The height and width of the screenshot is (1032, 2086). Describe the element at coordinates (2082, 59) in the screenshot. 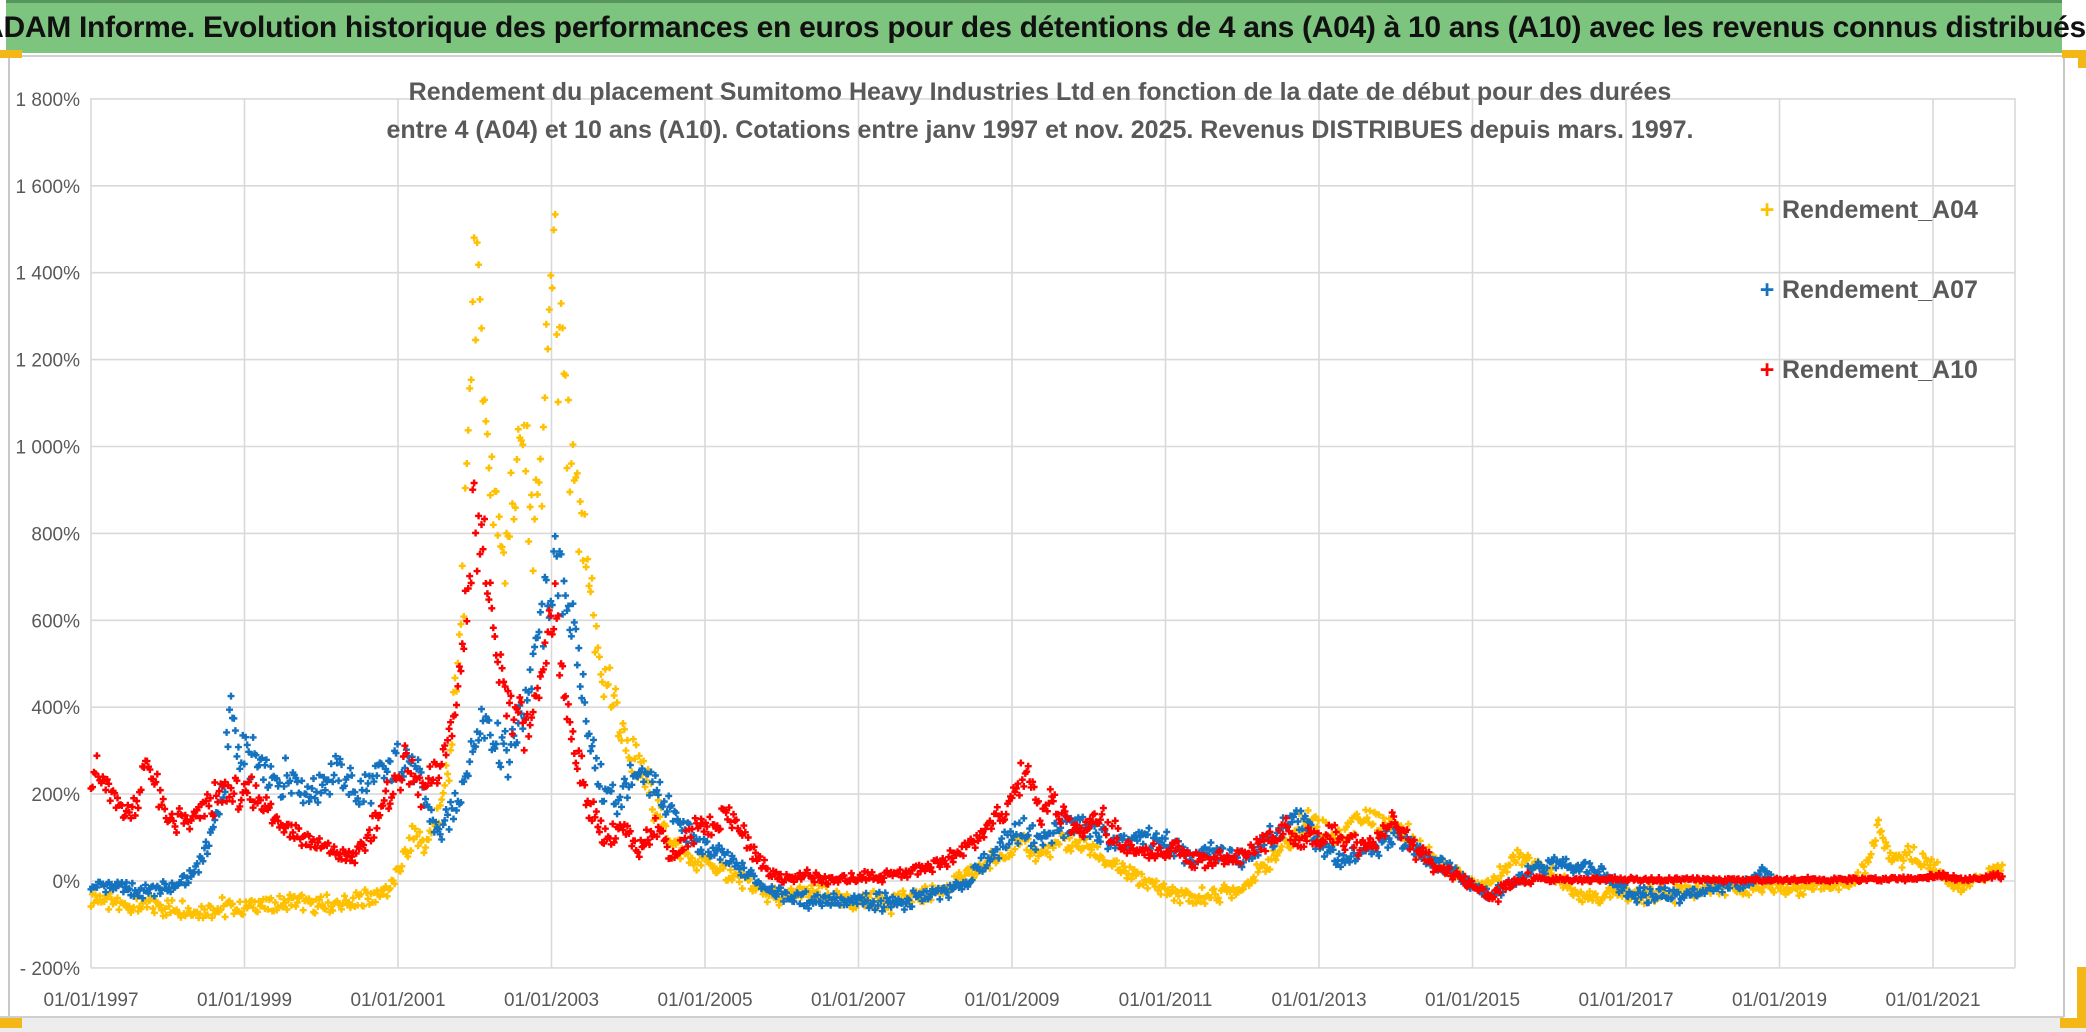

I see `page-accent-top-right-tab` at that location.